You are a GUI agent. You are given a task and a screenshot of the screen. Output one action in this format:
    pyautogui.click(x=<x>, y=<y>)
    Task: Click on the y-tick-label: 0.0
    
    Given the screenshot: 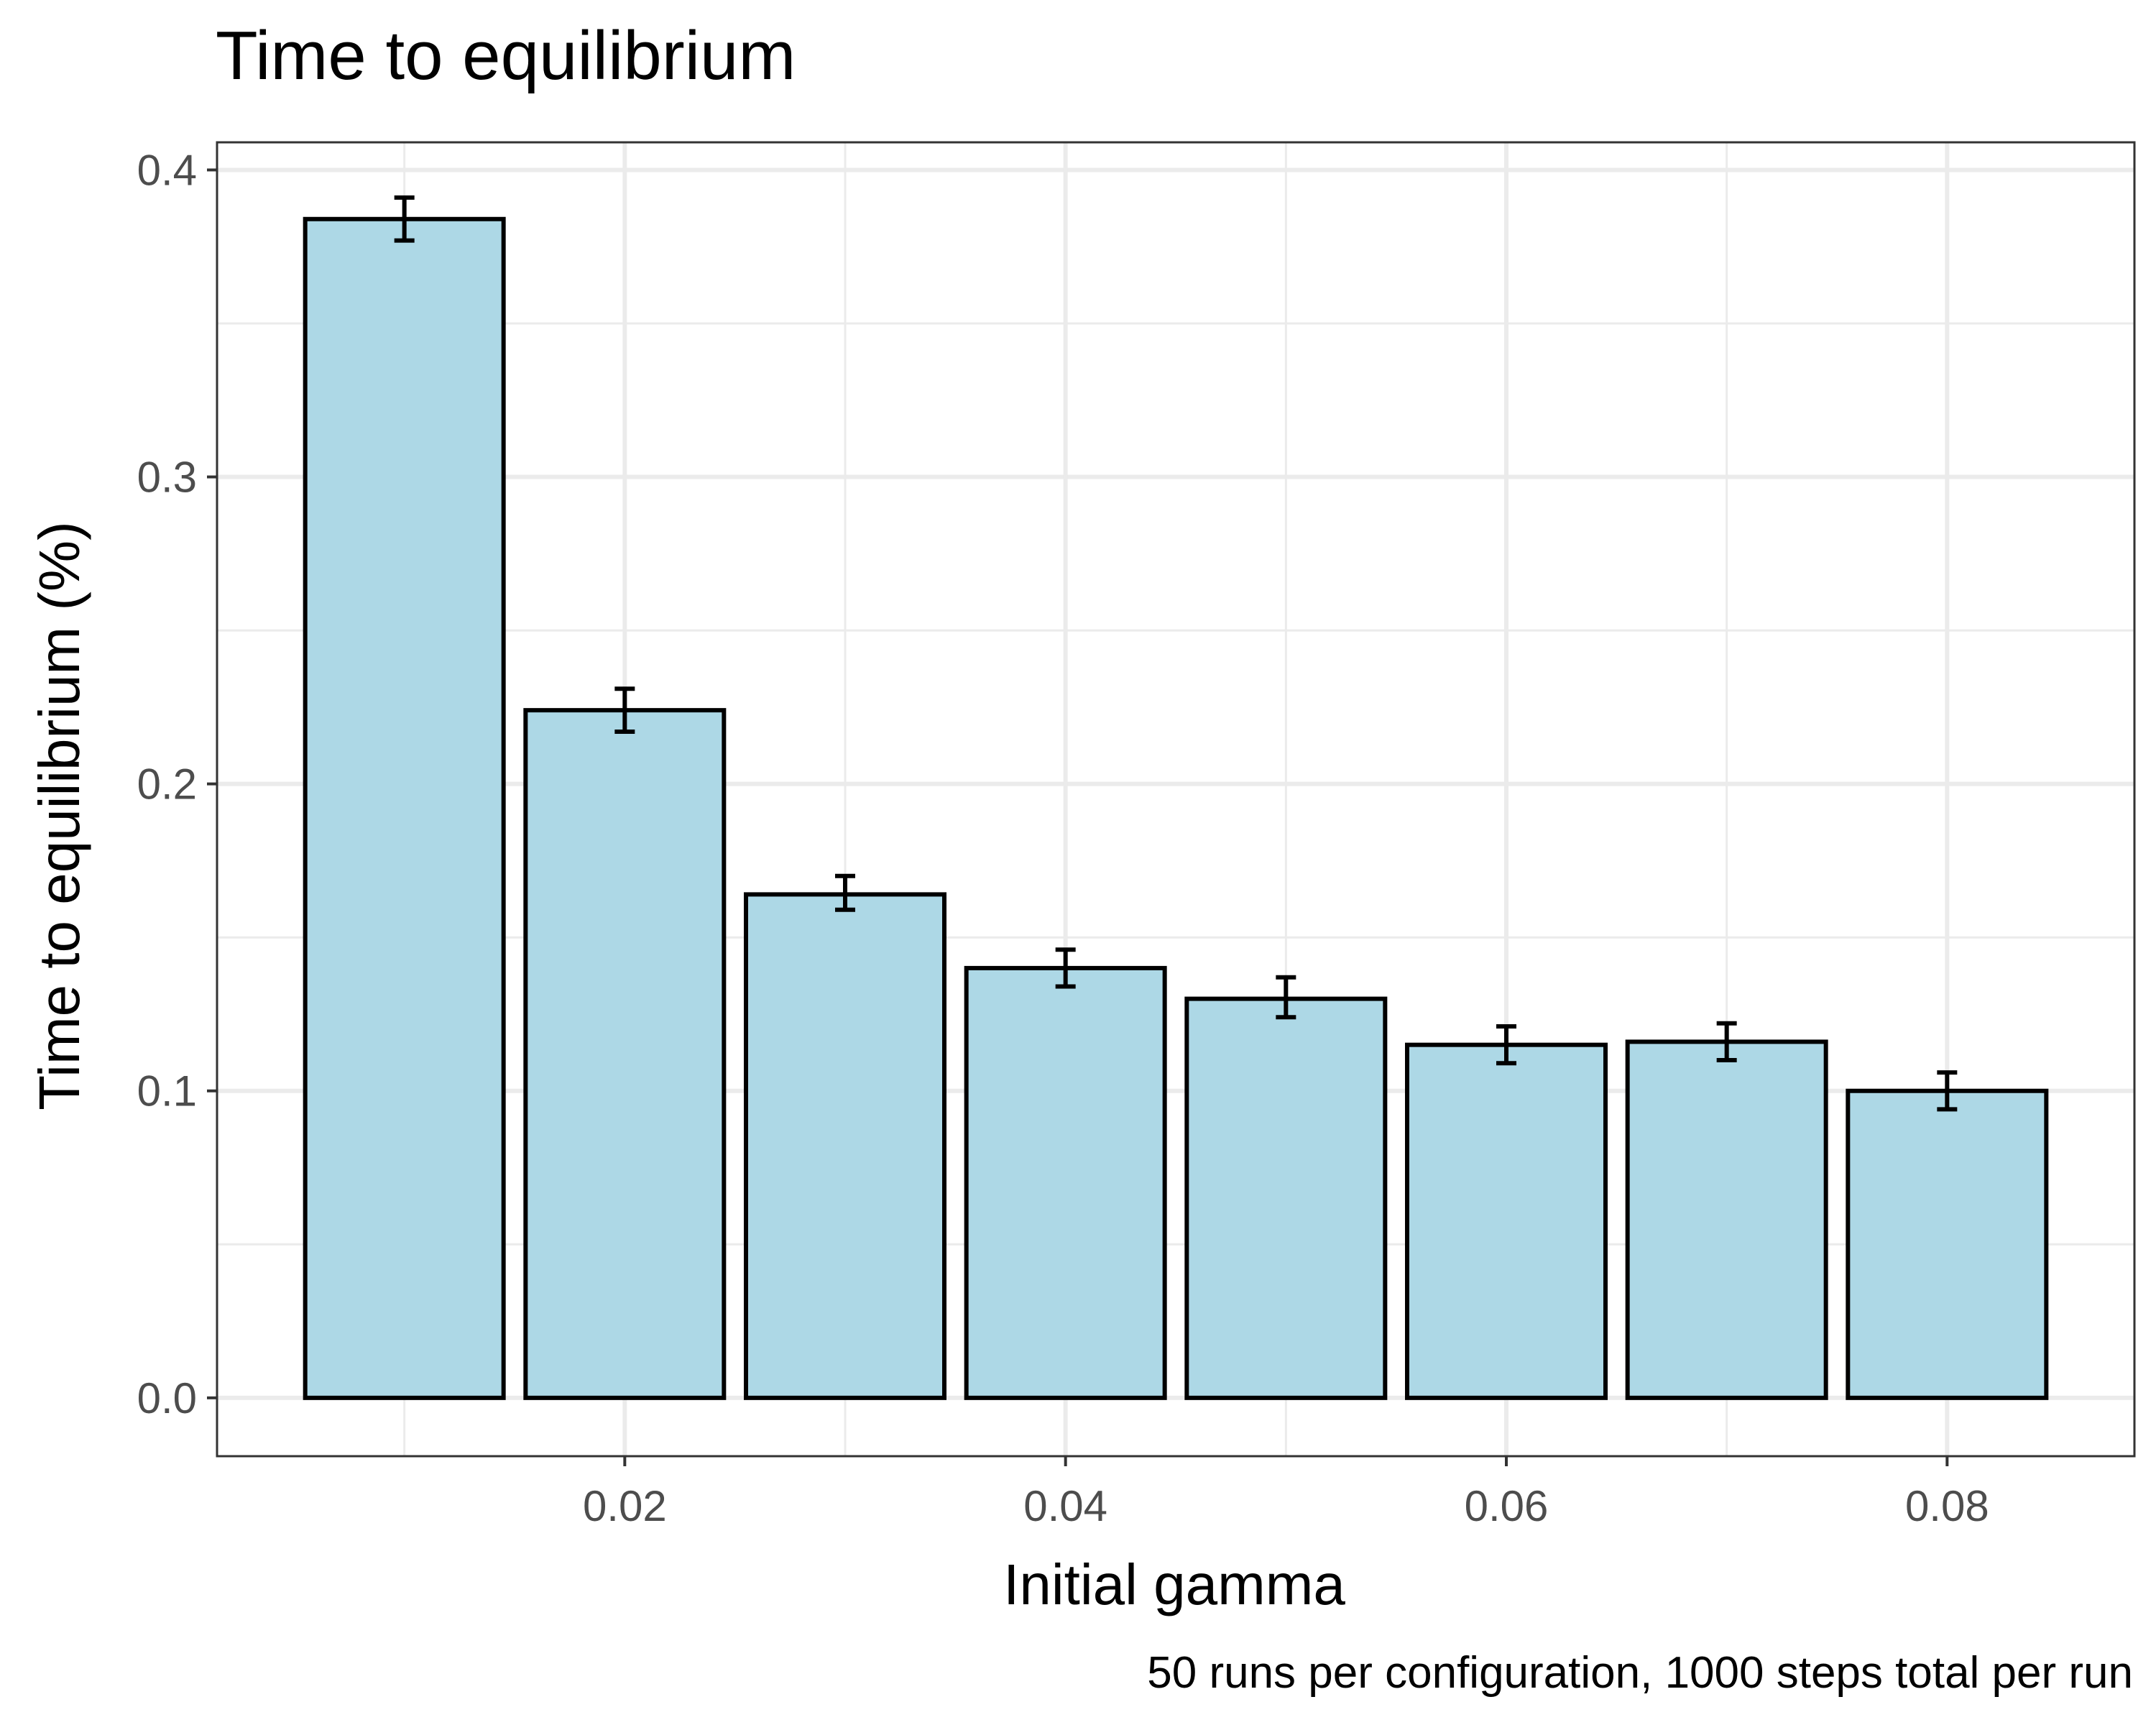 What is the action you would take?
    pyautogui.click(x=167, y=1398)
    